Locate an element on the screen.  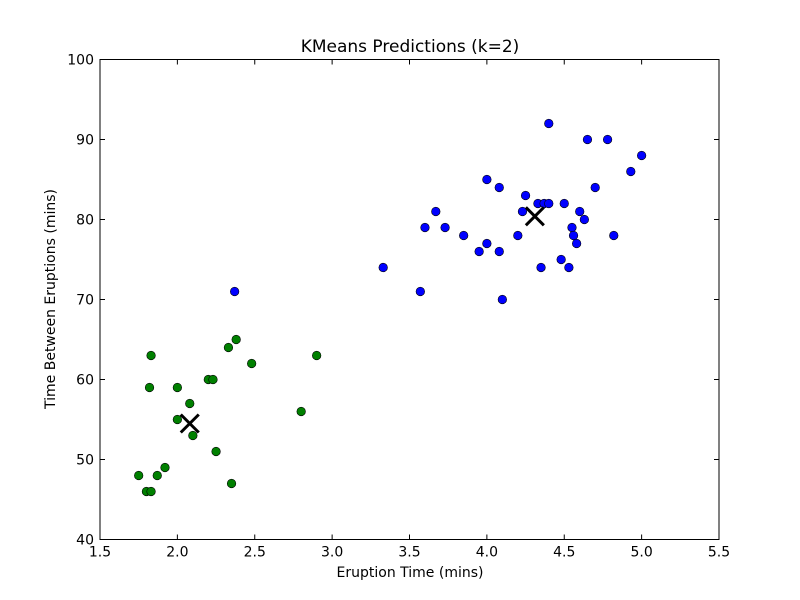
y-tick-label: 70 is located at coordinates (85, 301).